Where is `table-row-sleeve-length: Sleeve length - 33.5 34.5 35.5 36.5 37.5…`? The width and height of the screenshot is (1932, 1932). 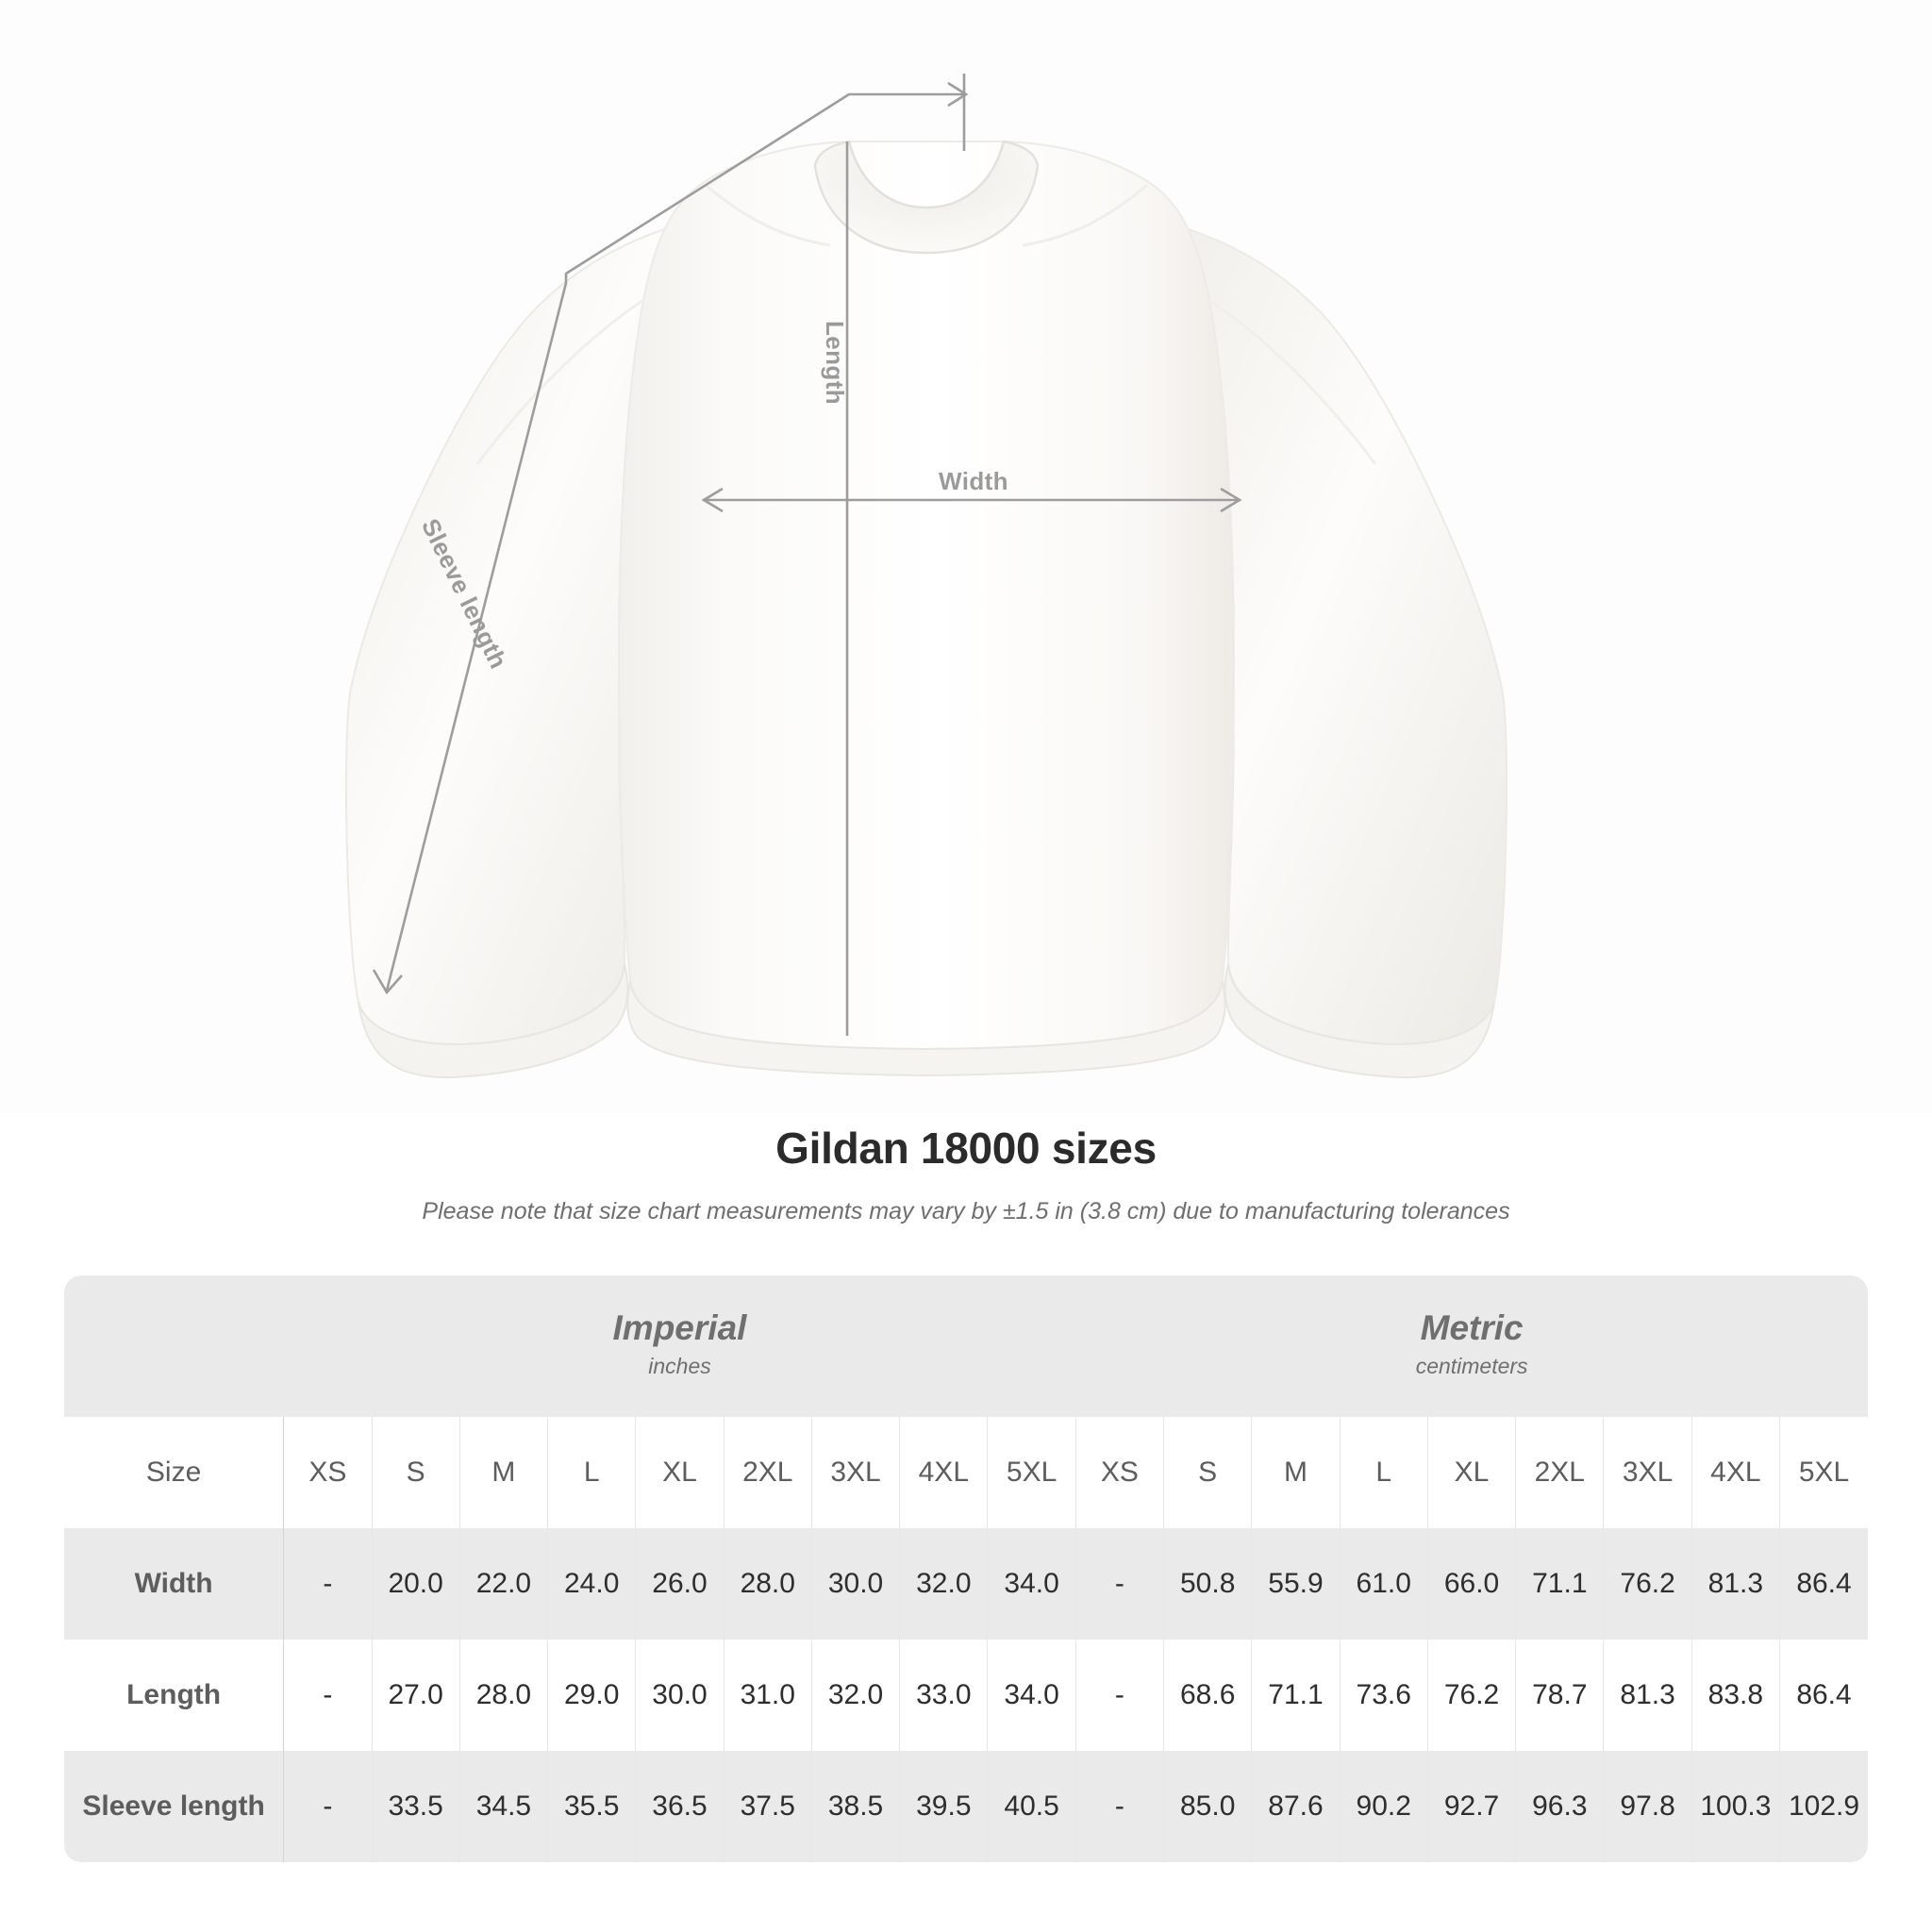
table-row-sleeve-length: Sleeve length - 33.5 34.5 35.5 36.5 37.5… is located at coordinates (966, 1807).